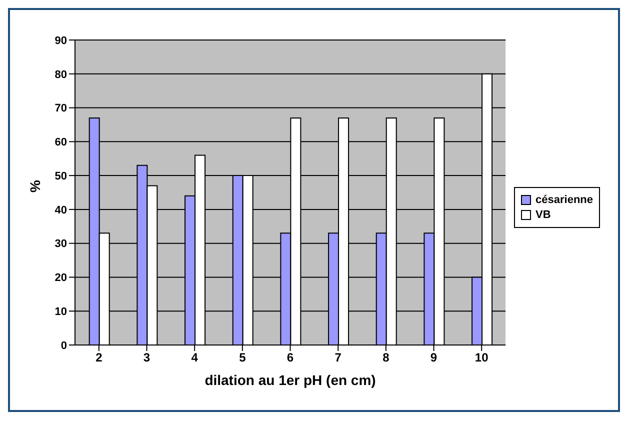 The width and height of the screenshot is (632, 424). Describe the element at coordinates (60, 278) in the screenshot. I see `y-tick-label: 20` at that location.